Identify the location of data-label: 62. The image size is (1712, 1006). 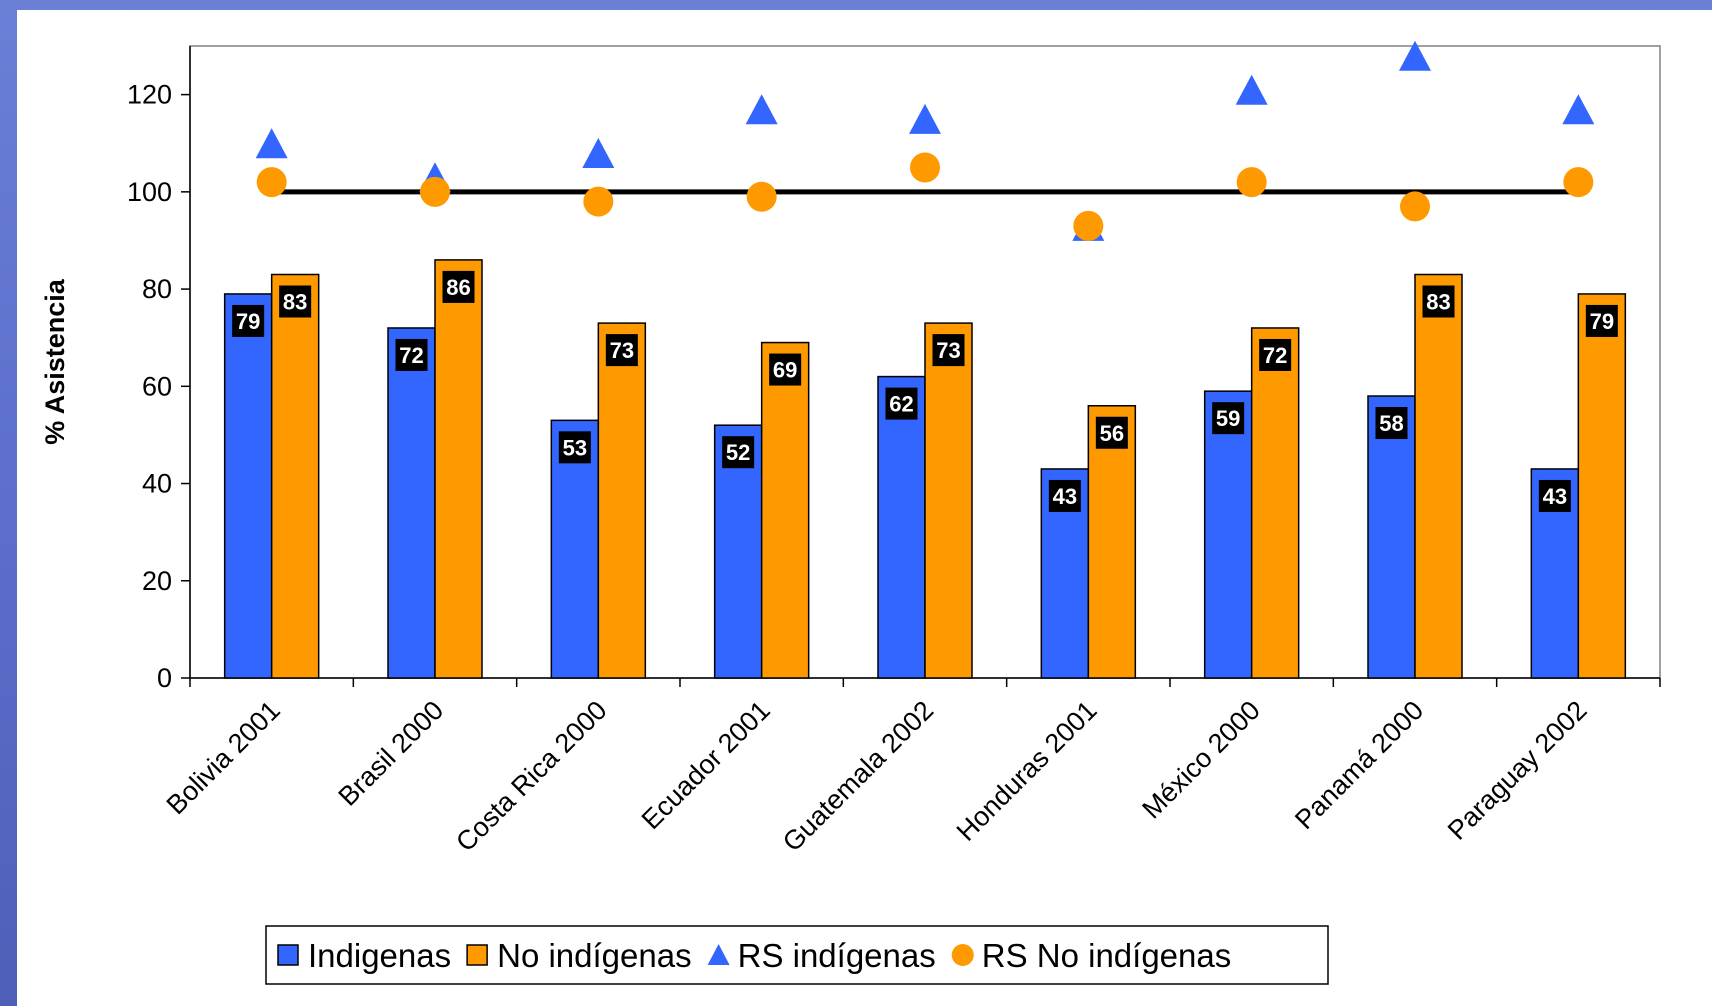
(901, 404).